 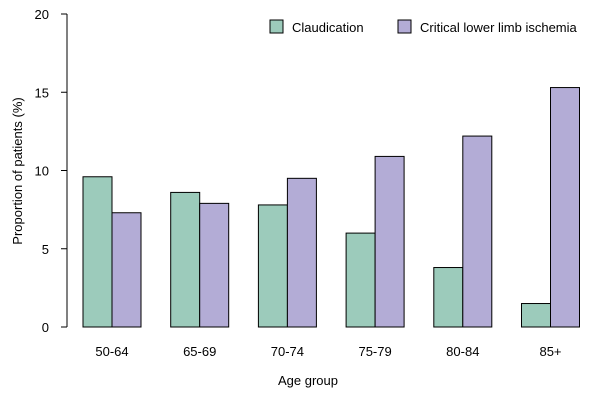 I want to click on x-tick-label: 80-84, so click(x=462, y=351).